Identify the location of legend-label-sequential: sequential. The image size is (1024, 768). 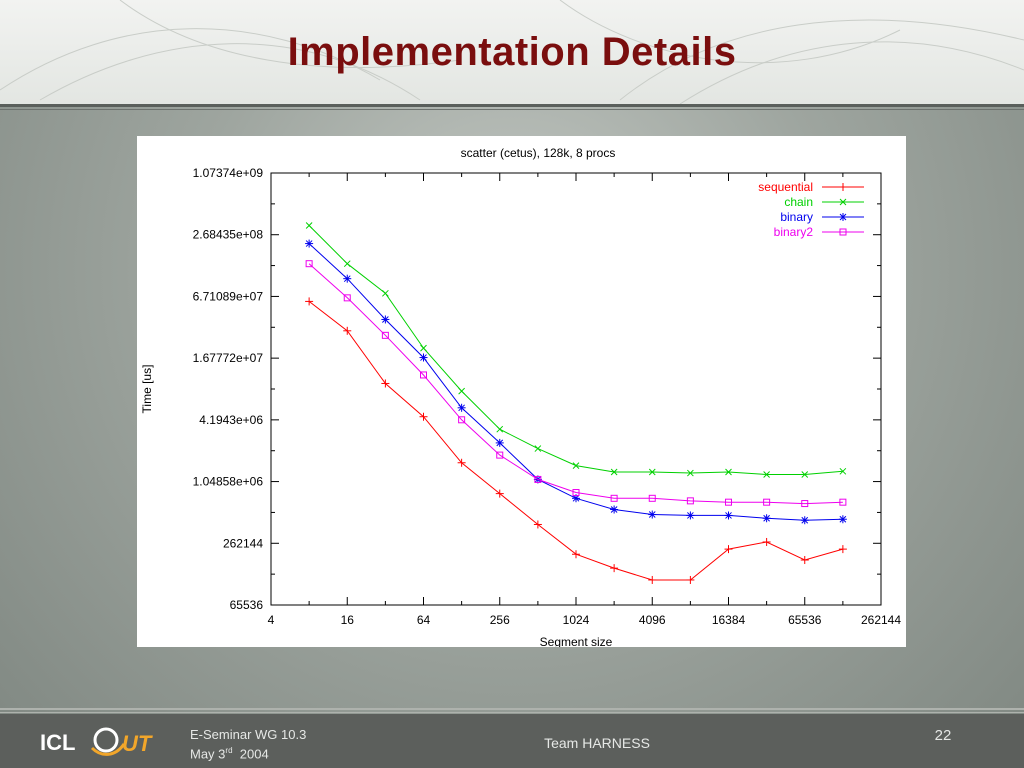
(785, 187).